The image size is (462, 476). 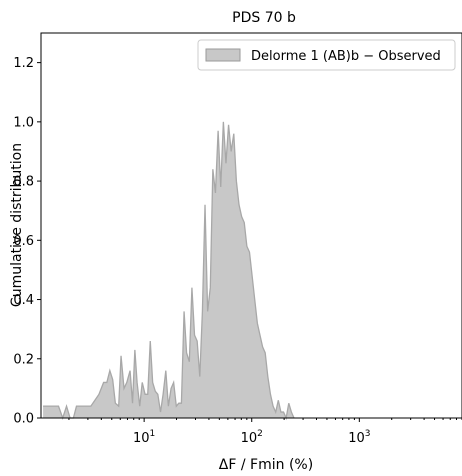 I want to click on y-axis: 0.0 0.2 0.4 0.6 0.8 1.0 1.2, so click(x=27, y=241).